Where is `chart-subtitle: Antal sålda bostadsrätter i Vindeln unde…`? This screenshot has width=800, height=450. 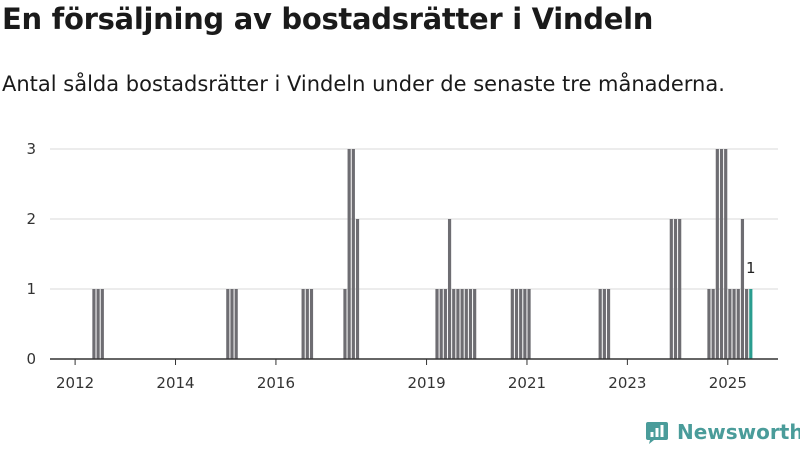 chart-subtitle: Antal sålda bostadsrätter i Vindeln unde… is located at coordinates (363, 84).